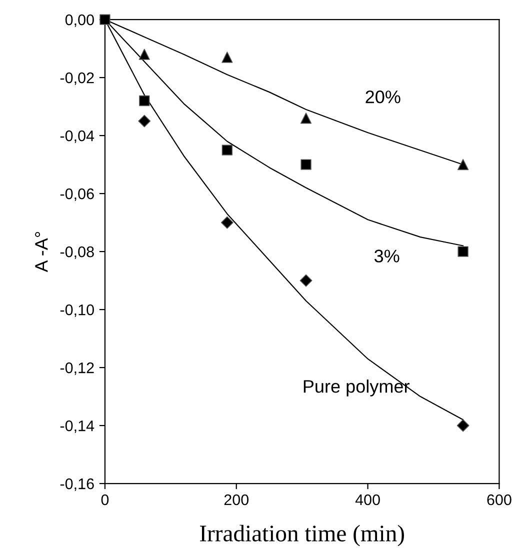 The width and height of the screenshot is (512, 559). Describe the element at coordinates (367, 500) in the screenshot. I see `x-tick-label: 400` at that location.